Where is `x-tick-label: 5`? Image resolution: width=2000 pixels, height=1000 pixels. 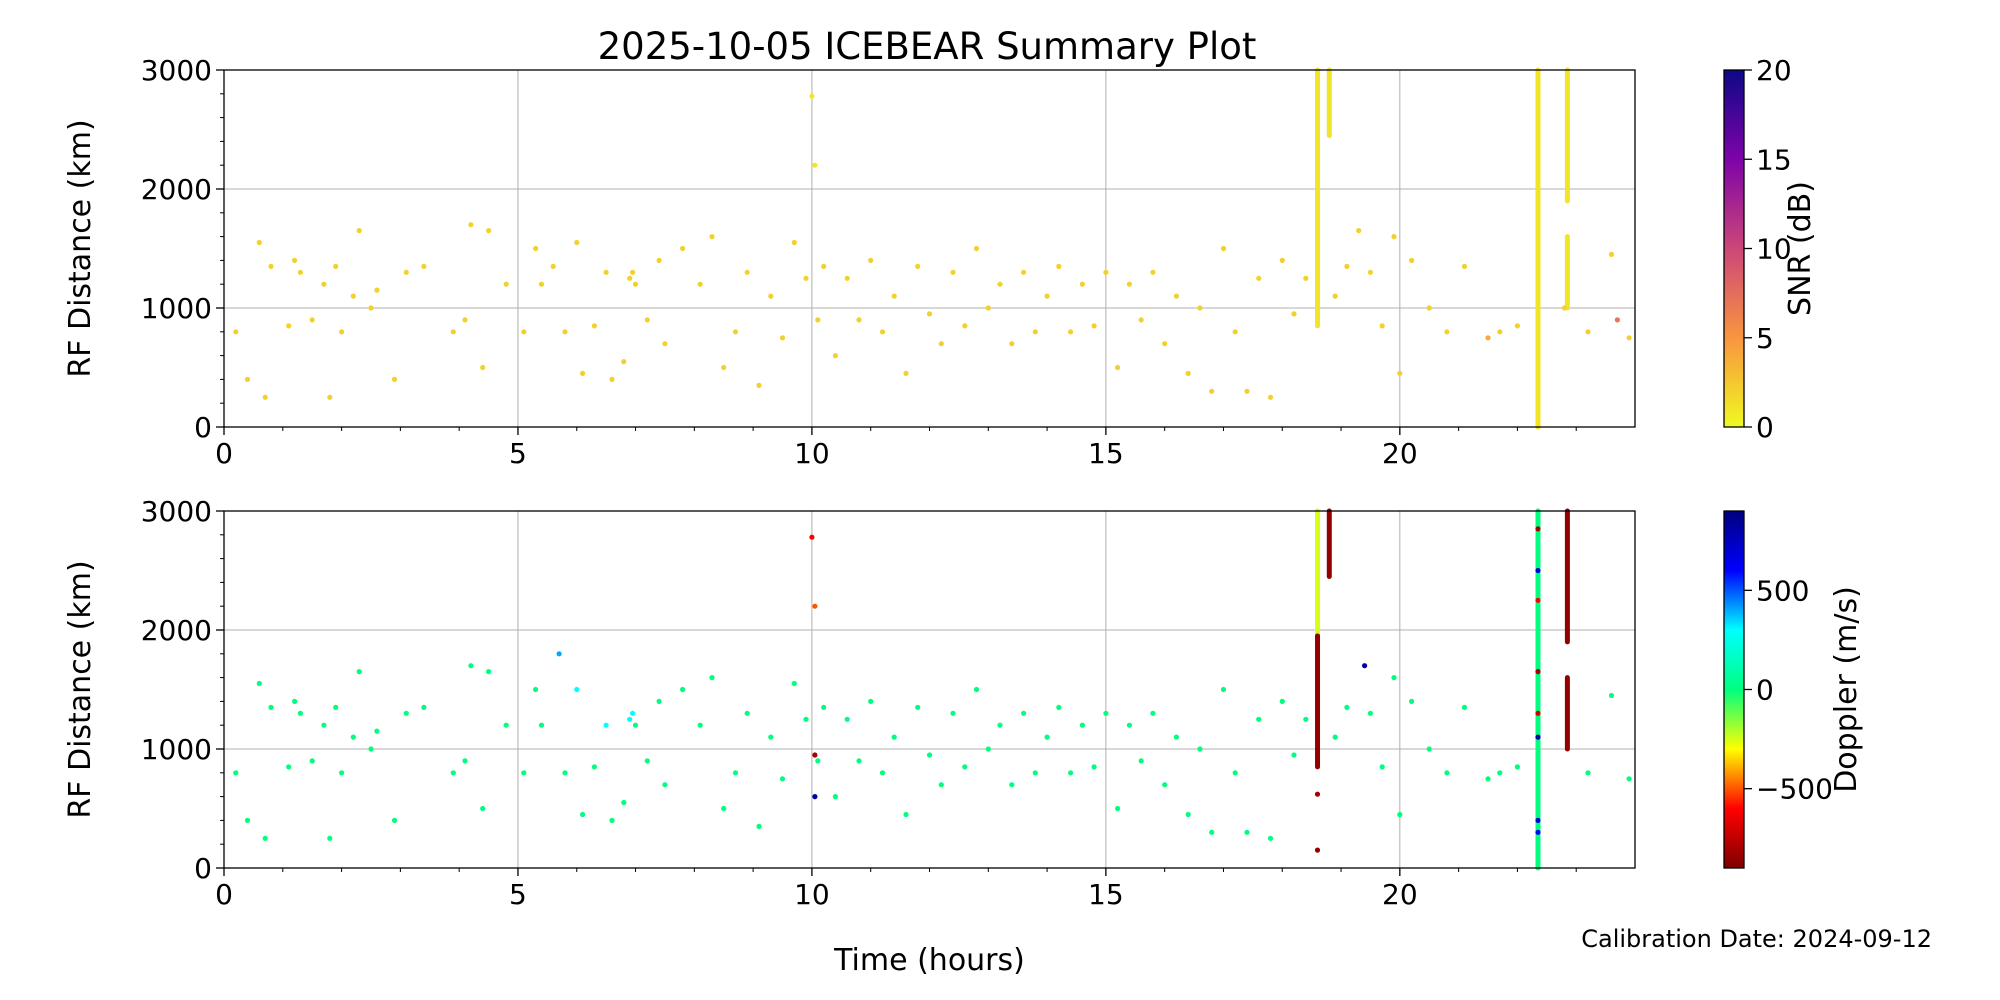 x-tick-label: 5 is located at coordinates (518, 453).